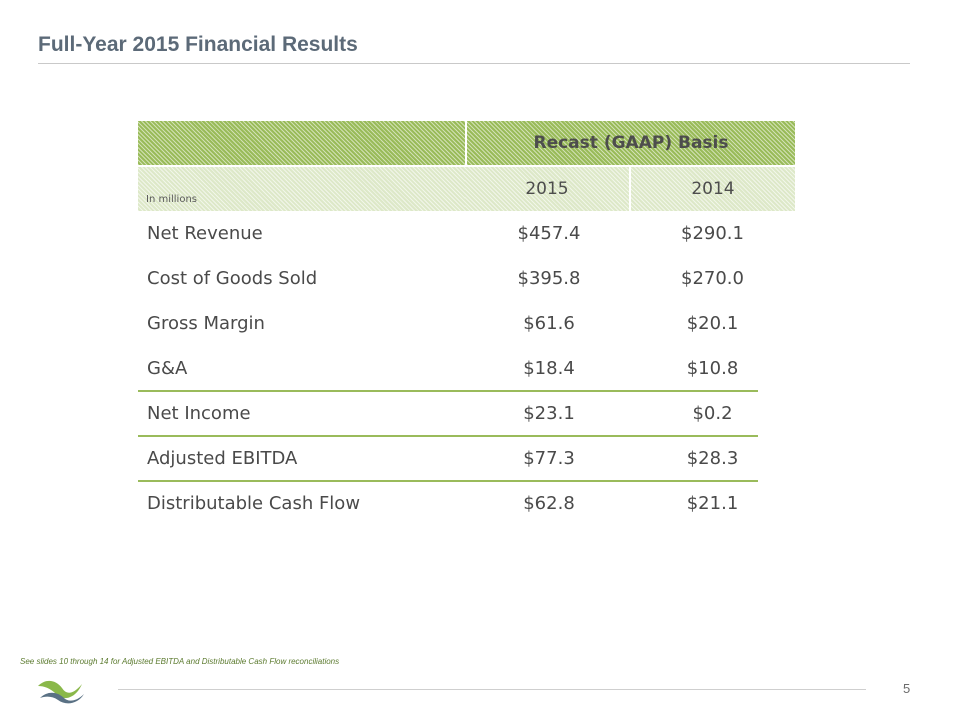 The height and width of the screenshot is (720, 961). What do you see at coordinates (448, 278) in the screenshot?
I see `table-row-cogs: Cost of Goods Sold $395.8 $270.0` at bounding box center [448, 278].